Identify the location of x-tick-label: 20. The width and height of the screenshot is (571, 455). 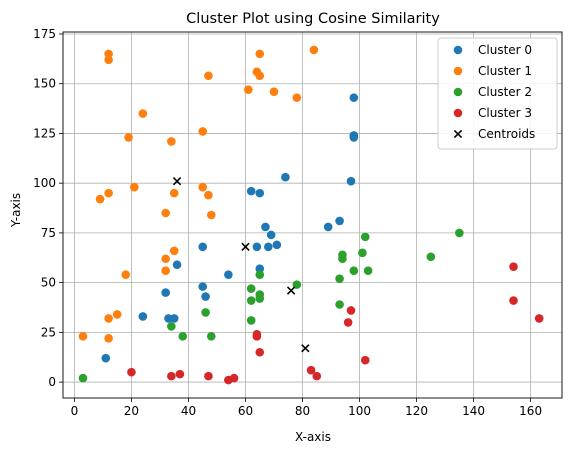
(131, 411).